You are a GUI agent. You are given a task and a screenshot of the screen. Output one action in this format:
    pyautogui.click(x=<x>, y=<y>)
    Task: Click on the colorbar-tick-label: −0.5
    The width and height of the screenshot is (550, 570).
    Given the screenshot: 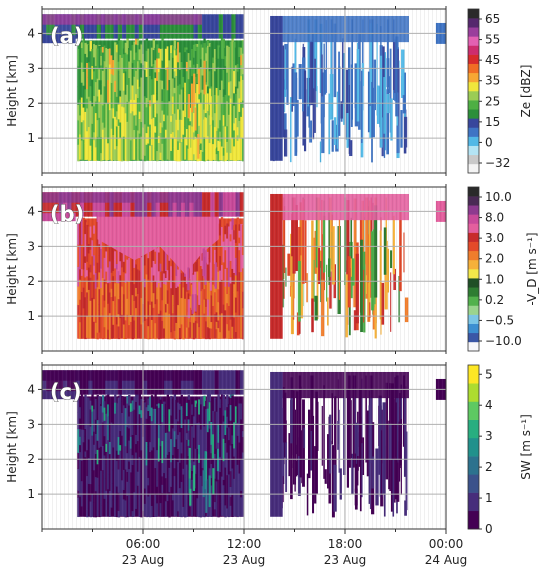 What is the action you would take?
    pyautogui.click(x=499, y=320)
    